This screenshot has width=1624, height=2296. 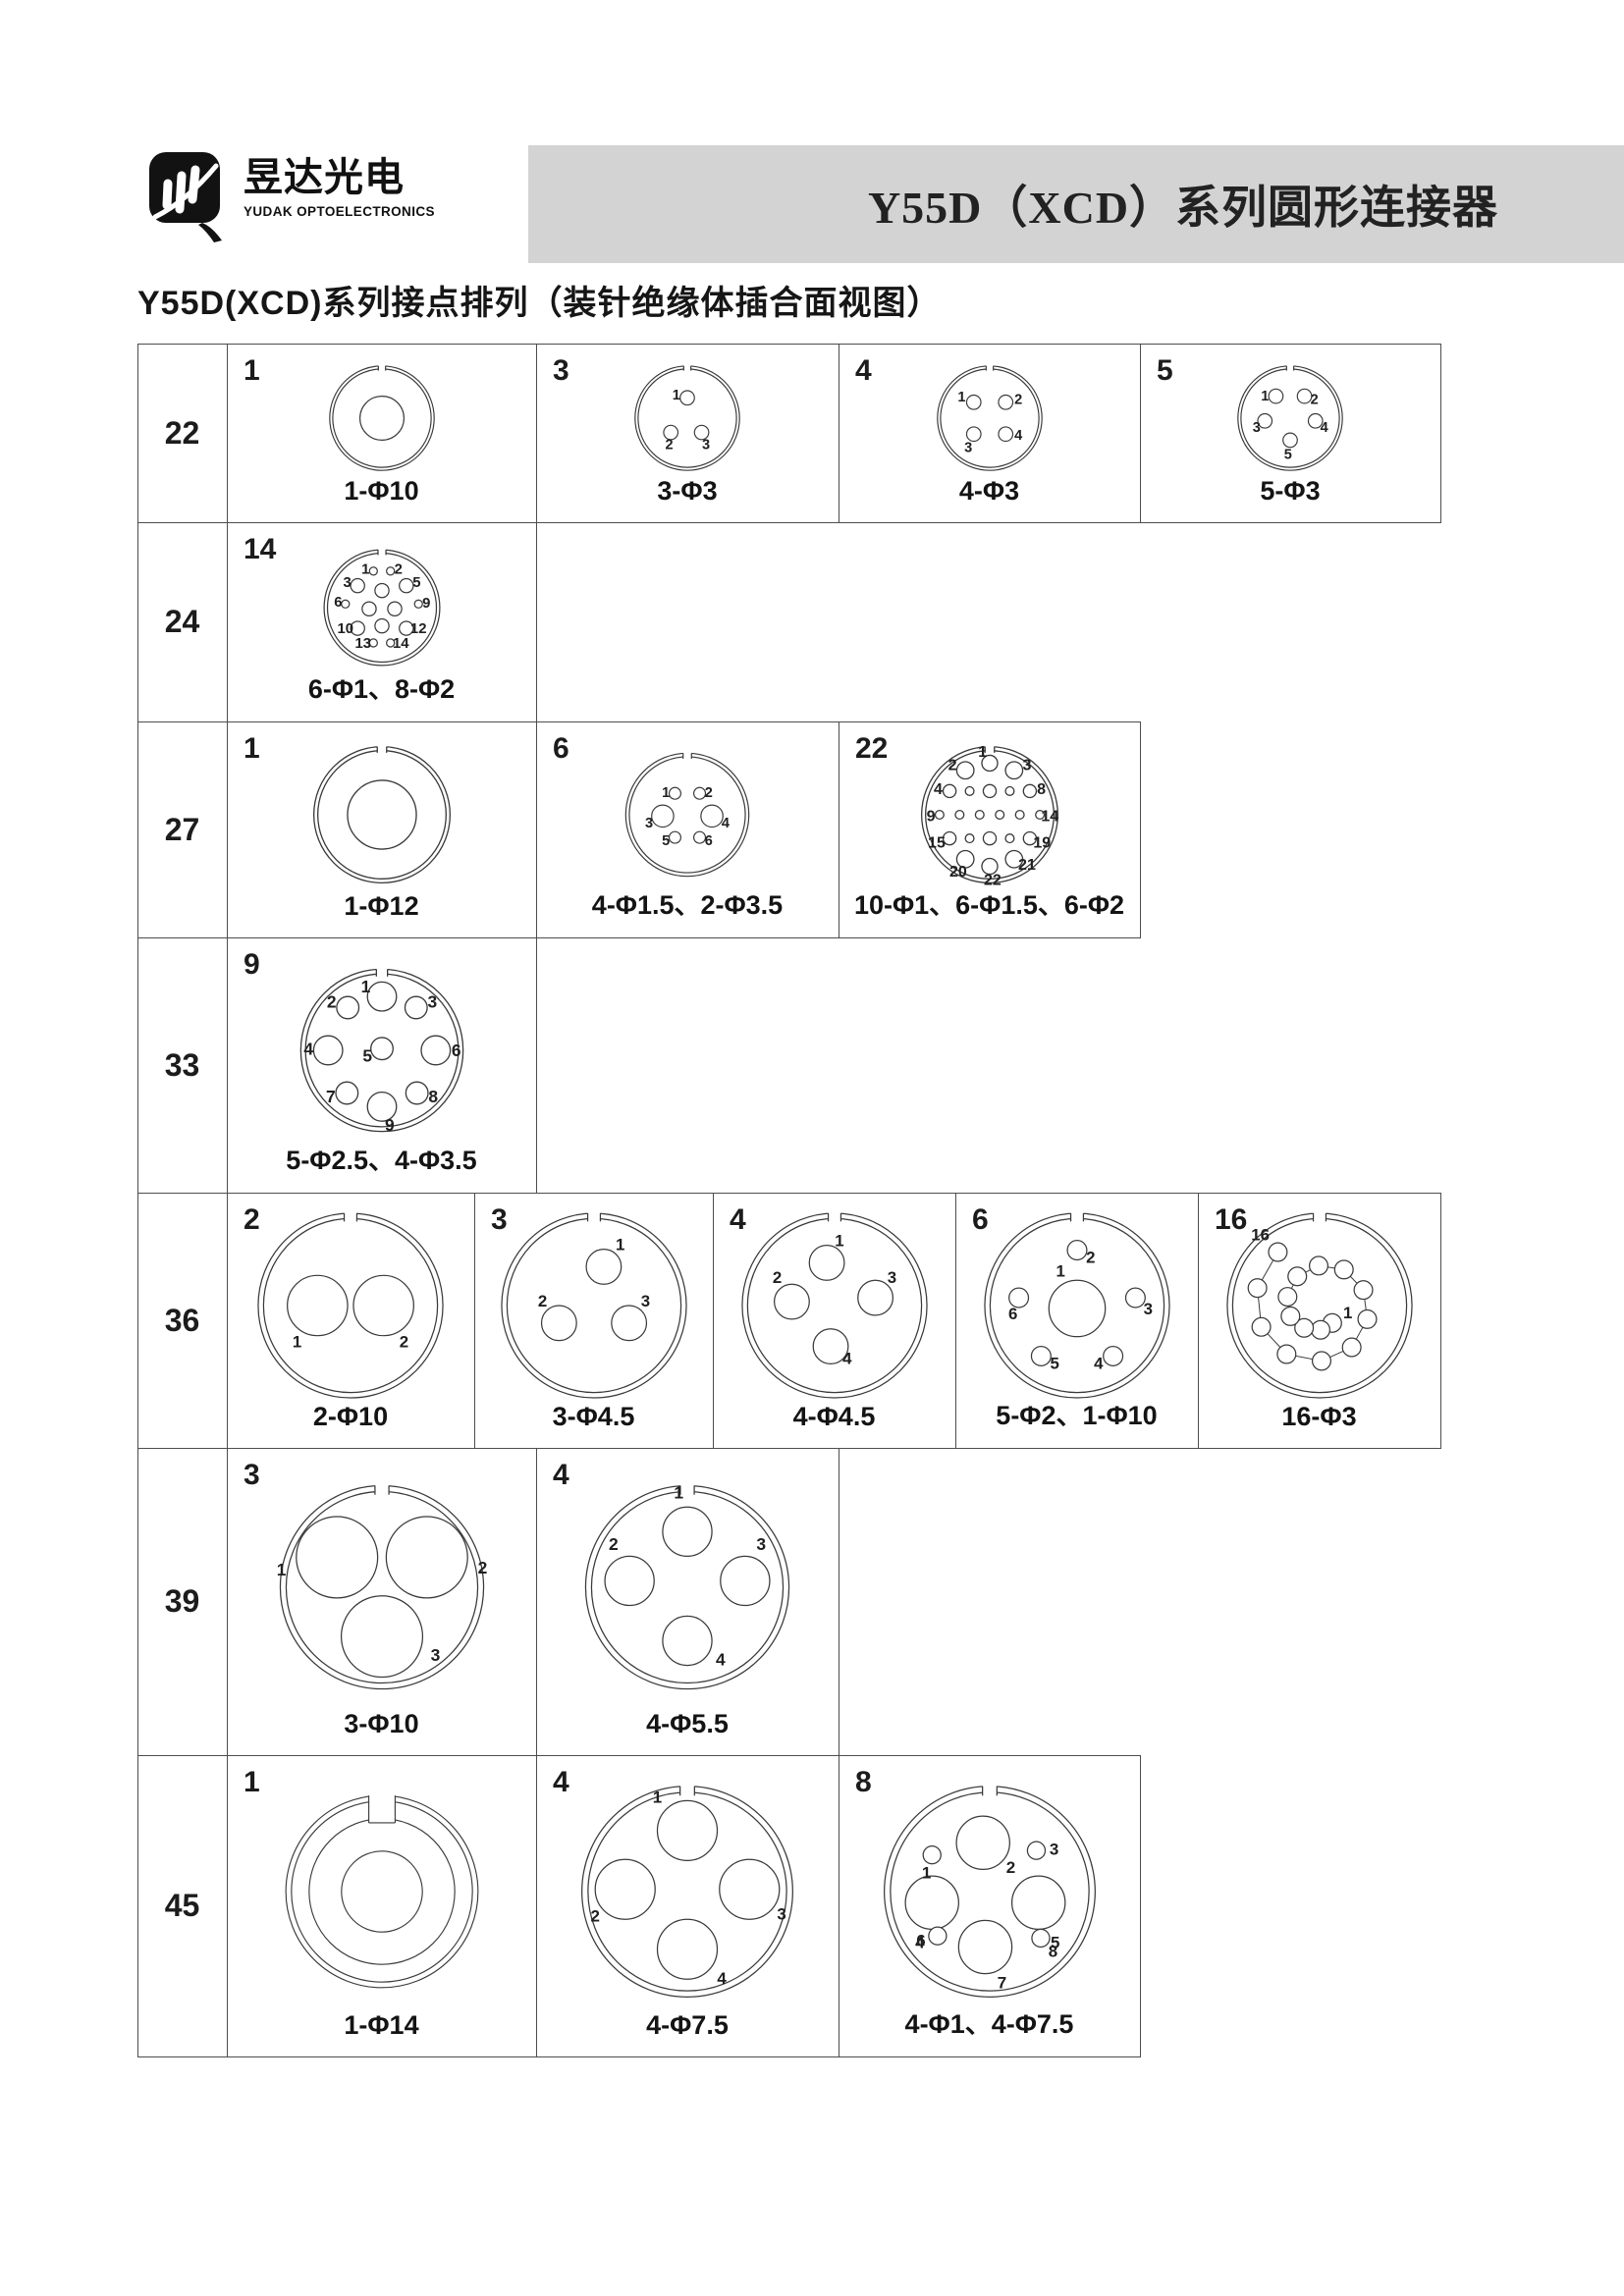 What do you see at coordinates (339, 212) in the screenshot?
I see `logo-name-en: YUDAK OPTOELECTRONICS` at bounding box center [339, 212].